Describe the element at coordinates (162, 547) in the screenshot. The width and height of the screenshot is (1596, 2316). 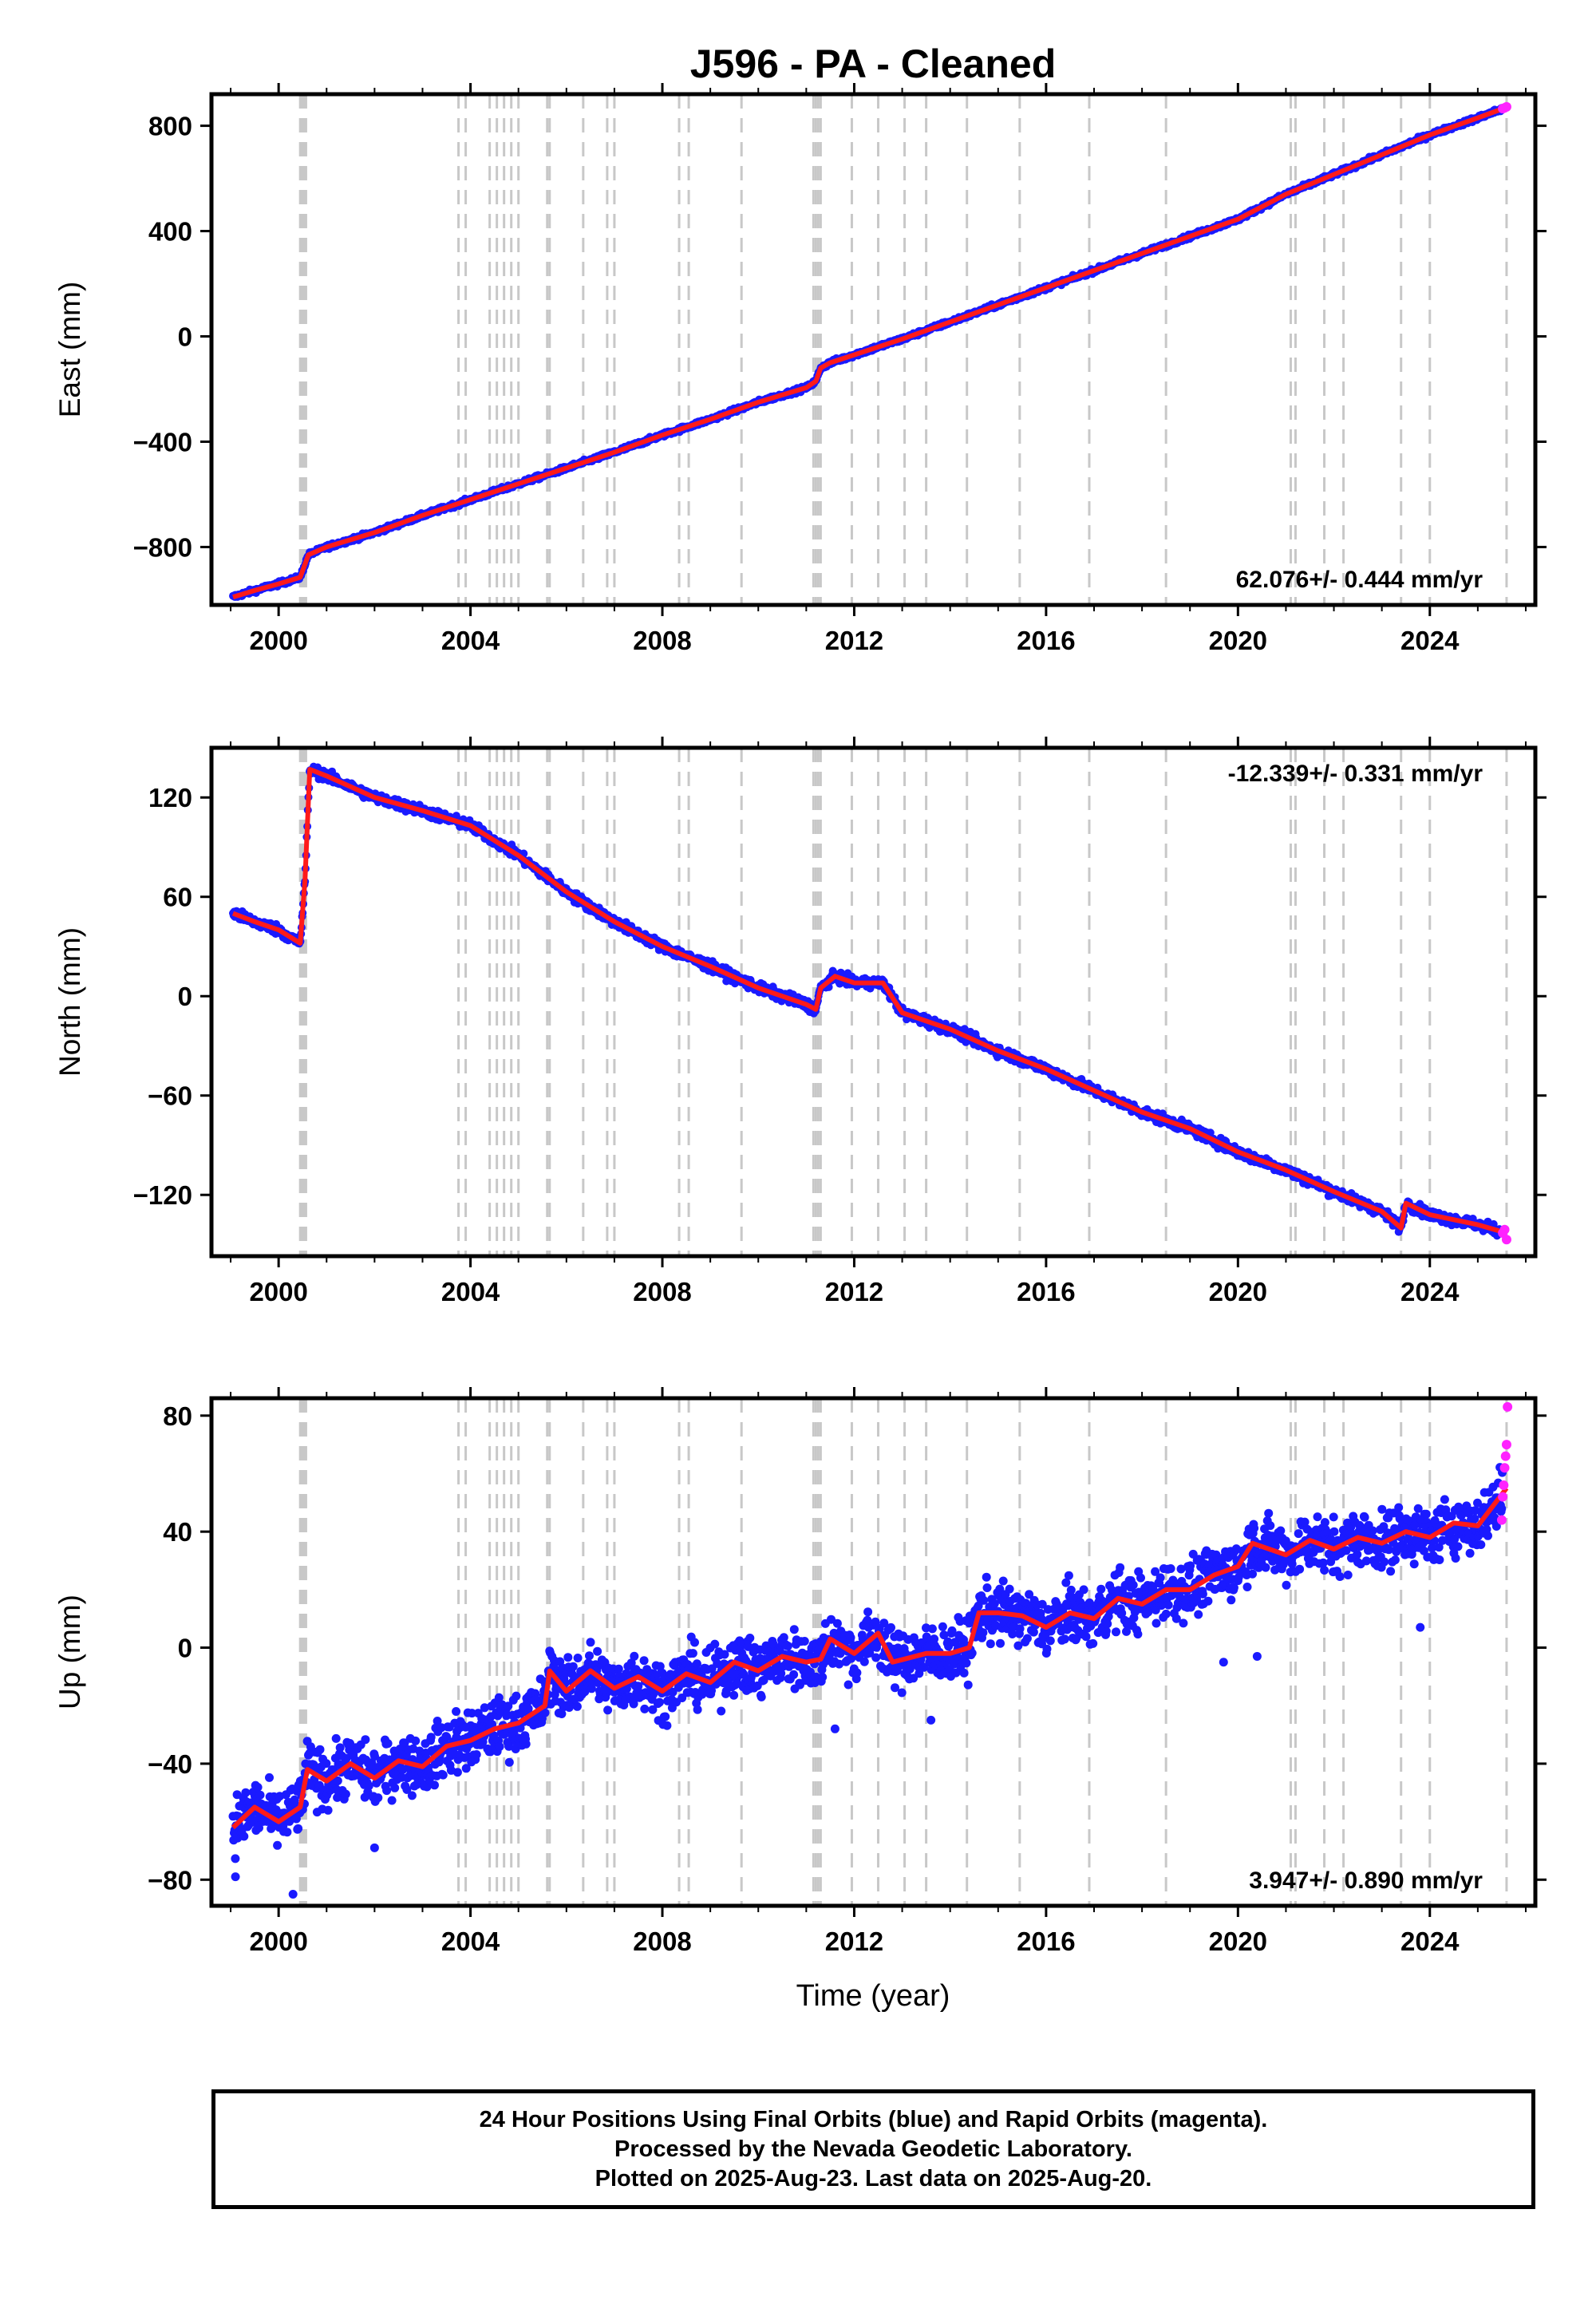
I see `y-tick-label: −800` at that location.